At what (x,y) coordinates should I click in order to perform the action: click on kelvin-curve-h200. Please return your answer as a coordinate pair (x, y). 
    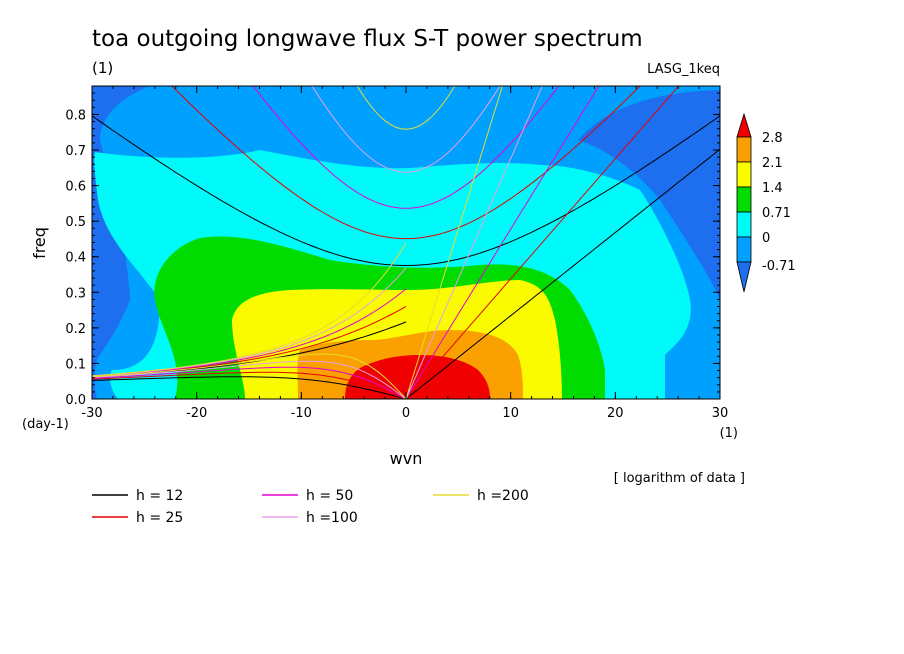
    Looking at the image, I should click on (454, 242).